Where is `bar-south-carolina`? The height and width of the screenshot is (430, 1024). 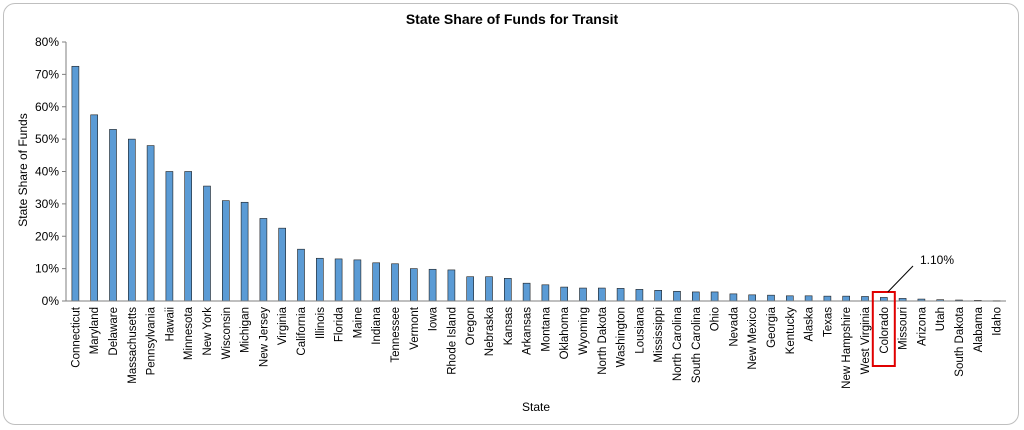 bar-south-carolina is located at coordinates (695, 296).